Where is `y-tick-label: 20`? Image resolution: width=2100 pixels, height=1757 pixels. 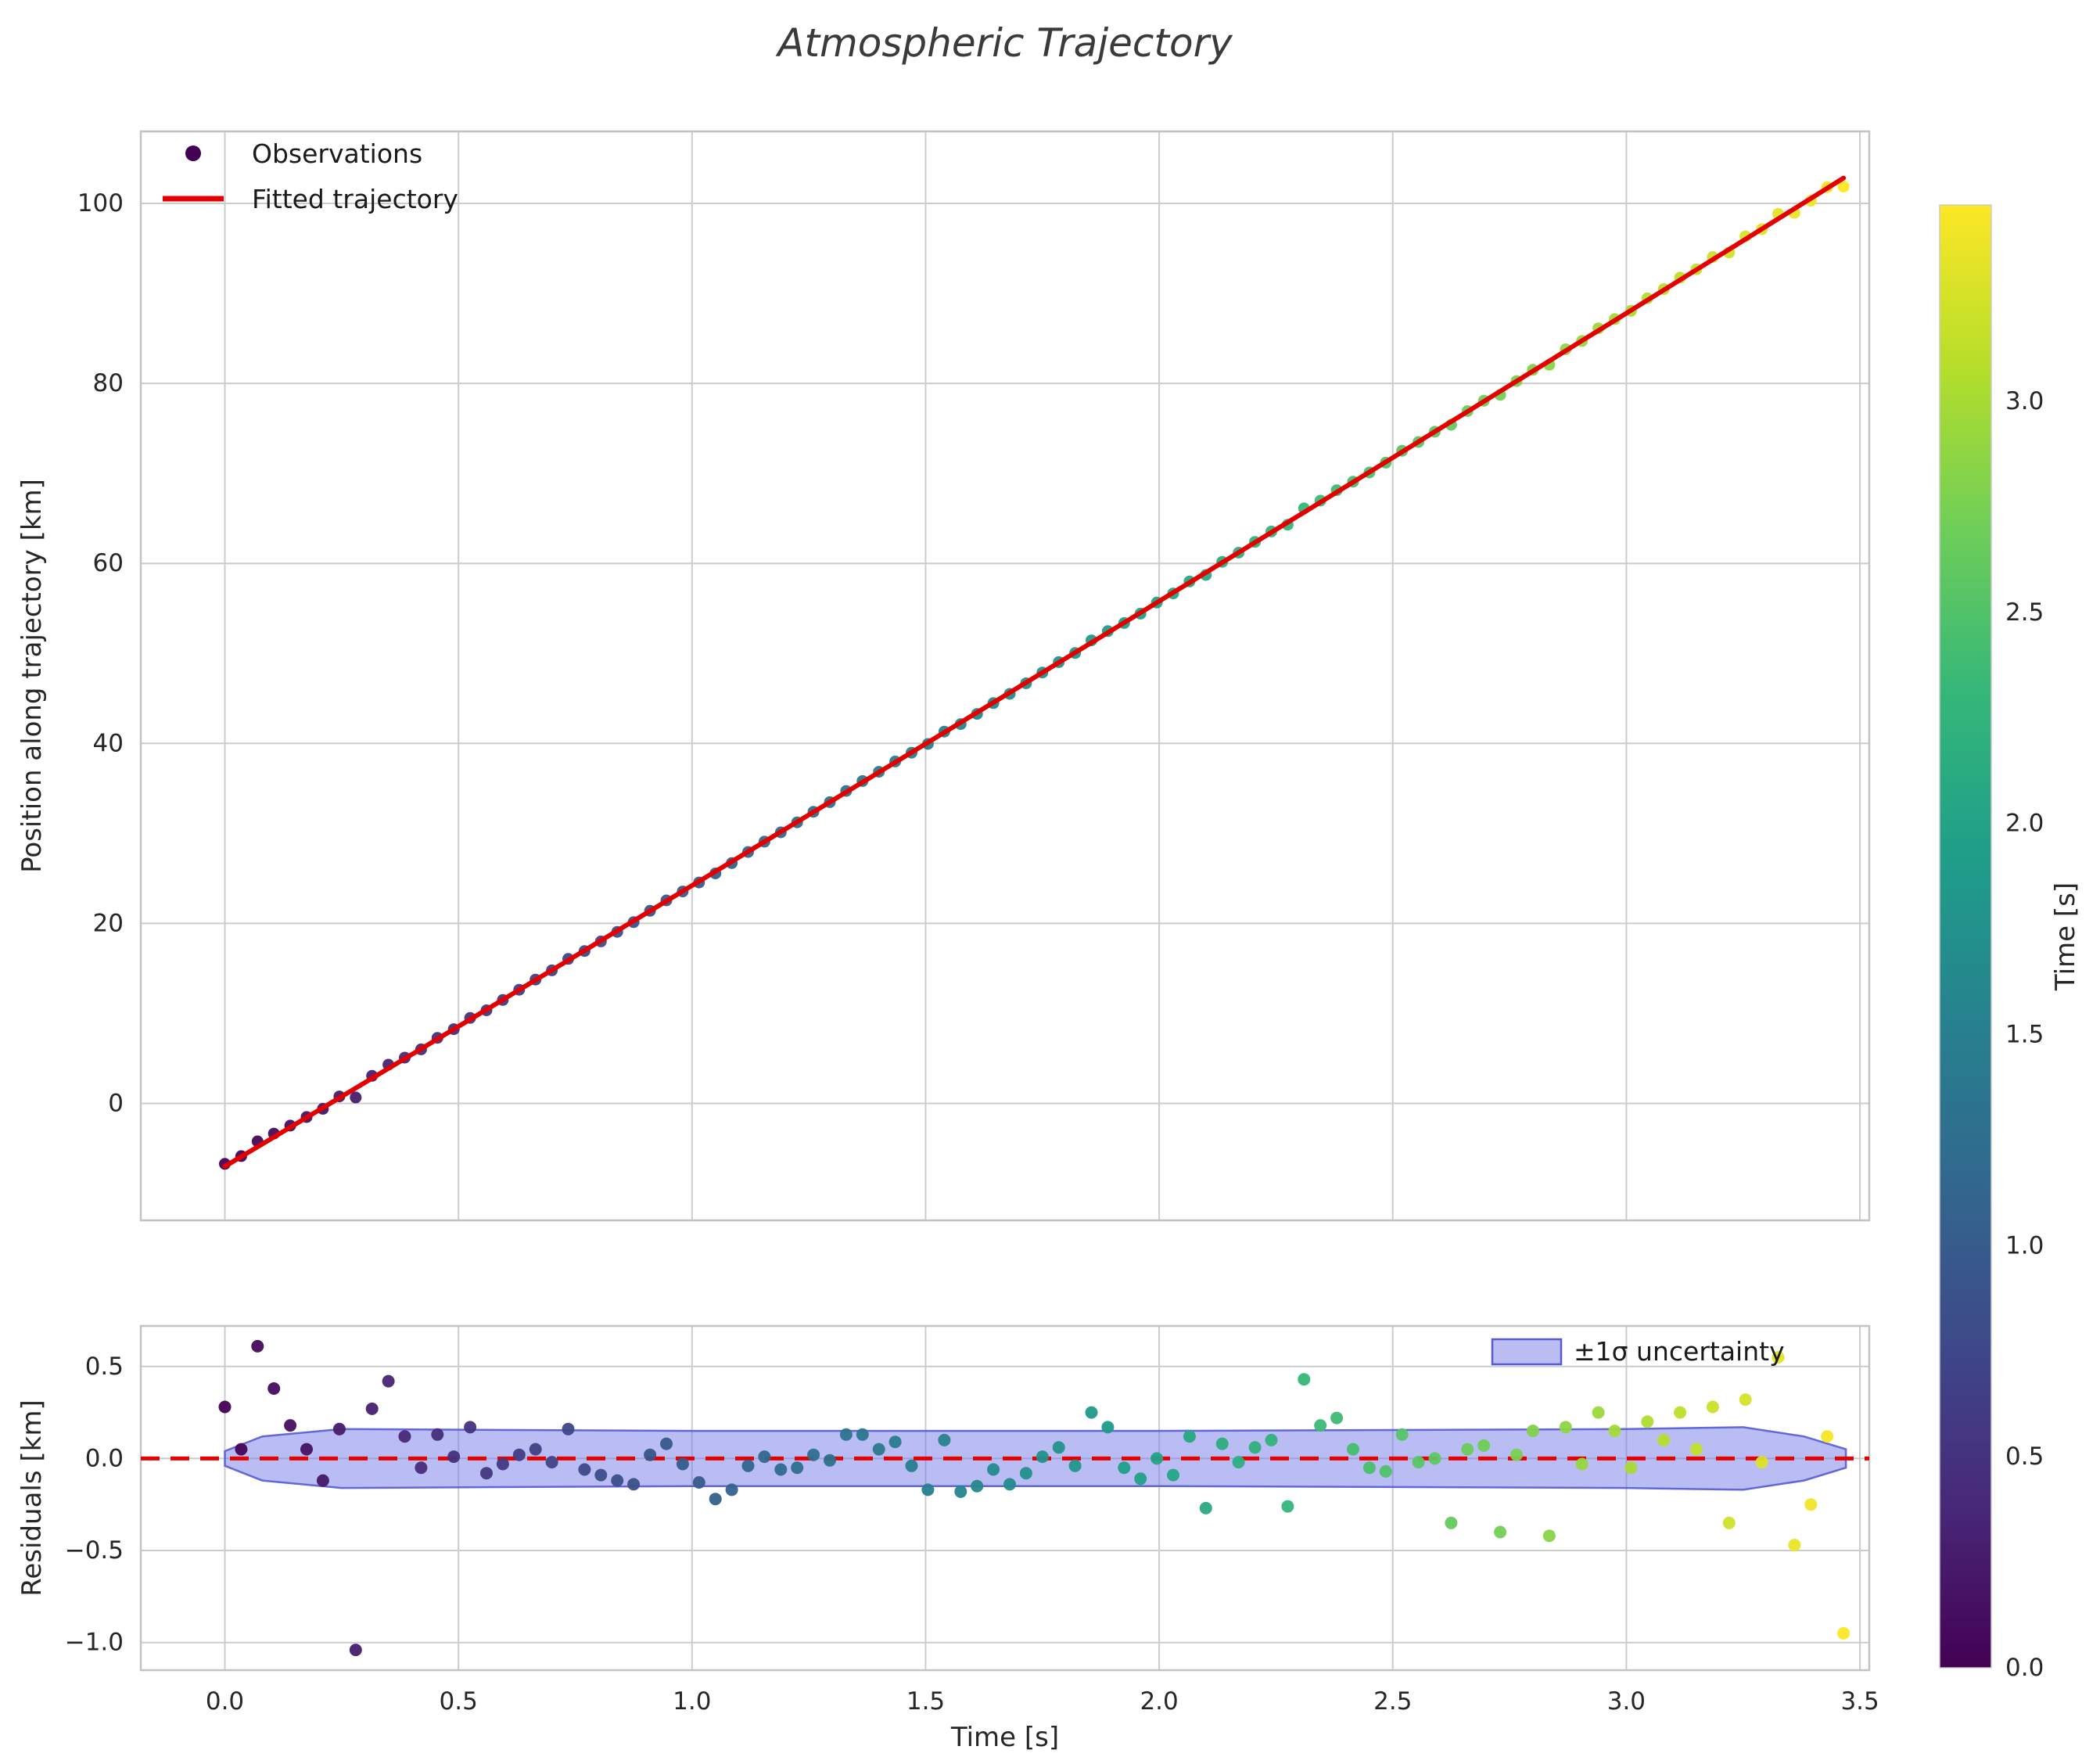 y-tick-label: 20 is located at coordinates (108, 923).